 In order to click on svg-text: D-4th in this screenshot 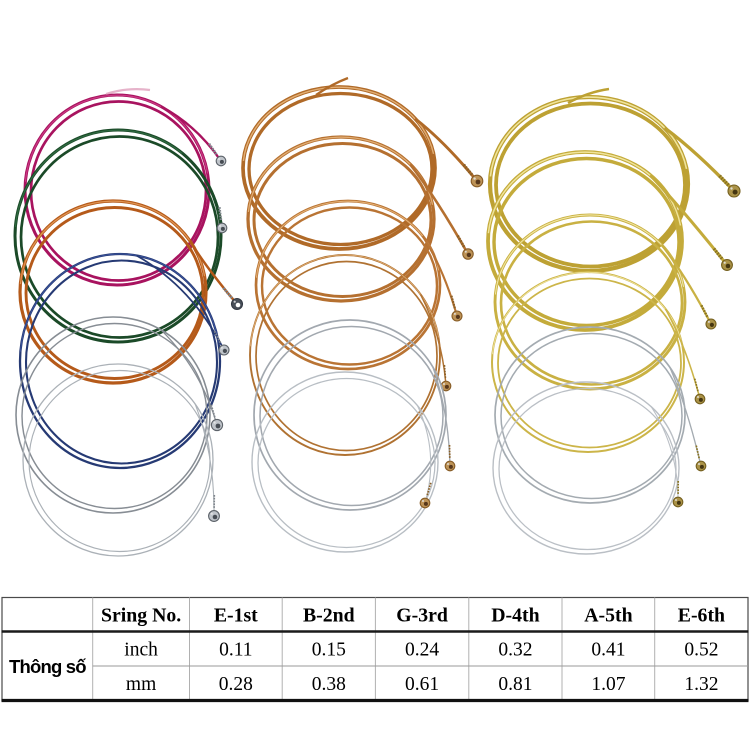, I will do `click(515, 616)`.